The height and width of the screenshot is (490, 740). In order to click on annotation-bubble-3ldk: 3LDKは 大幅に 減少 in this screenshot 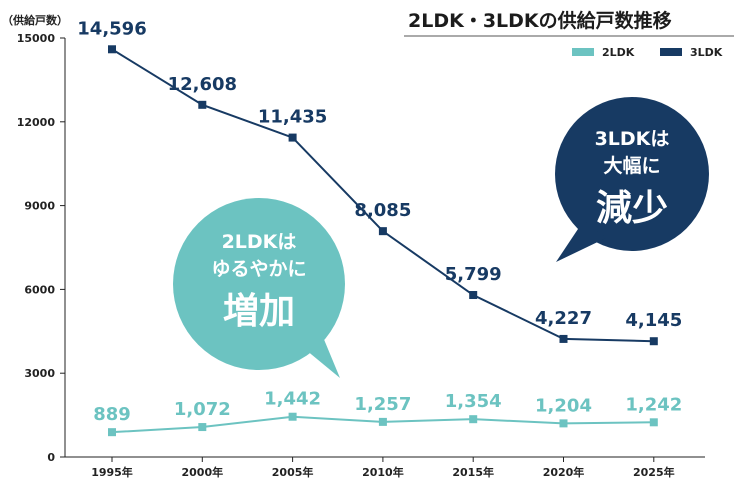, I will do `click(632, 179)`.